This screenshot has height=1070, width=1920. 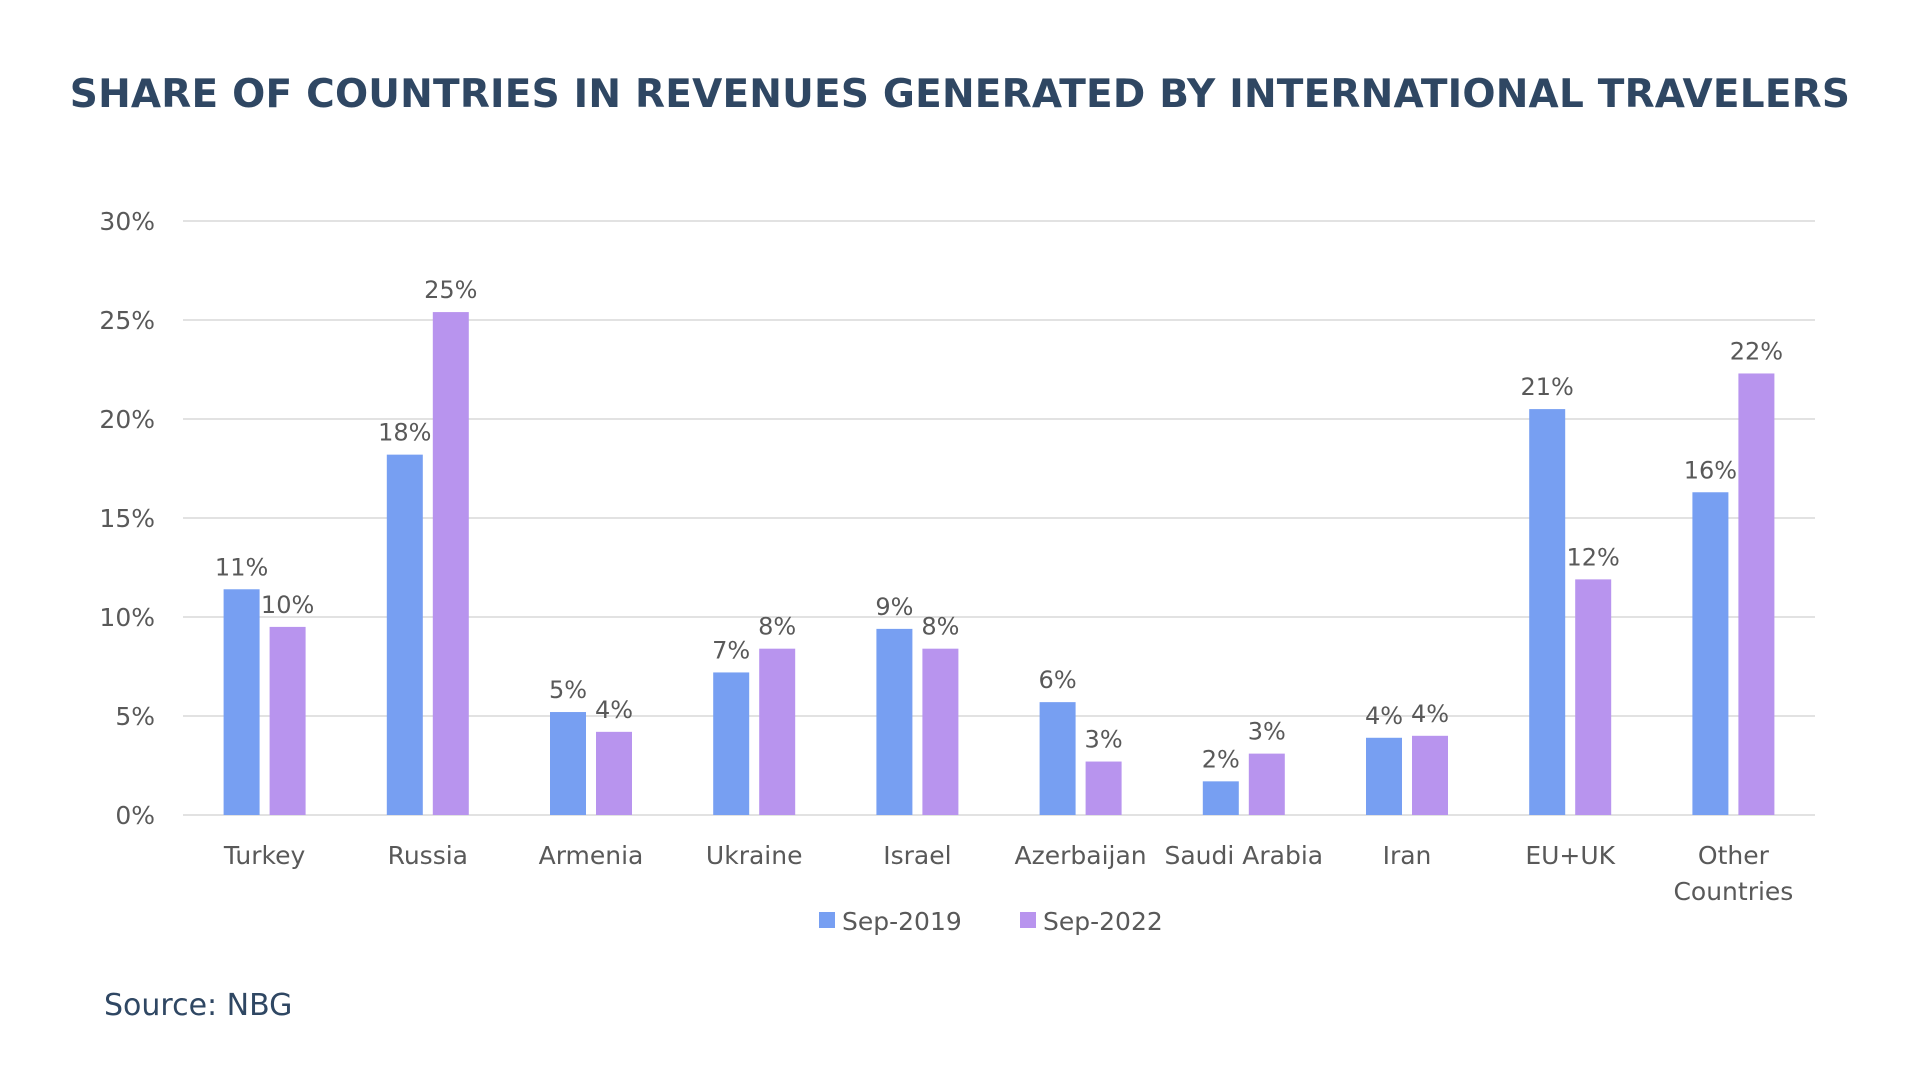 I want to click on data-label: 12%, so click(x=1593, y=557).